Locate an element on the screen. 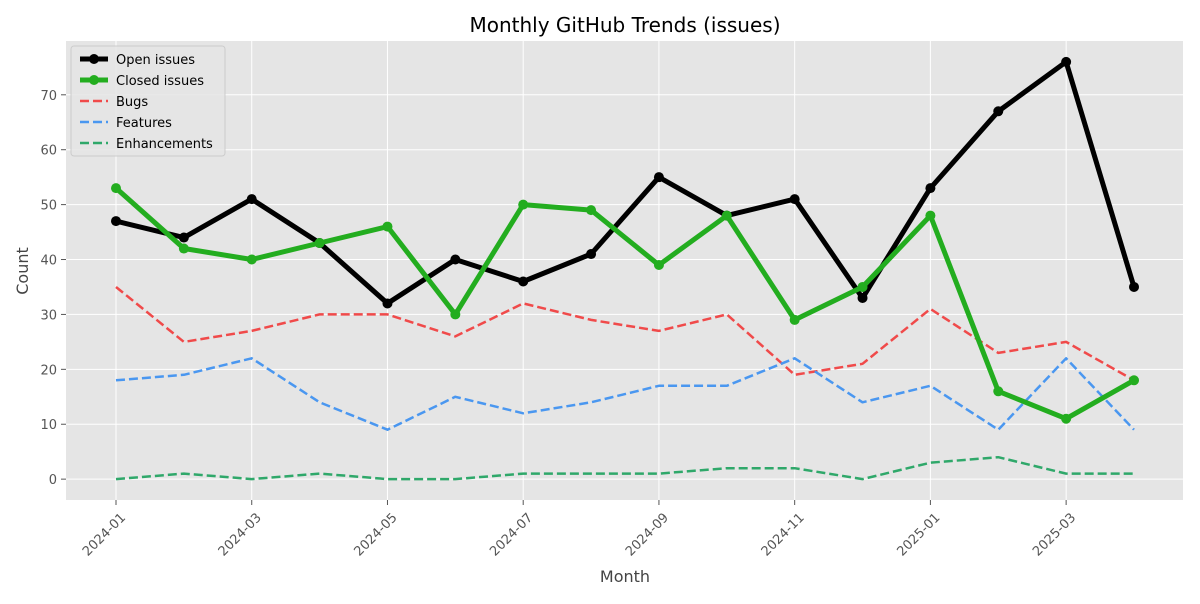 This screenshot has width=1200, height=604. legend-label: Open issues is located at coordinates (155, 60).